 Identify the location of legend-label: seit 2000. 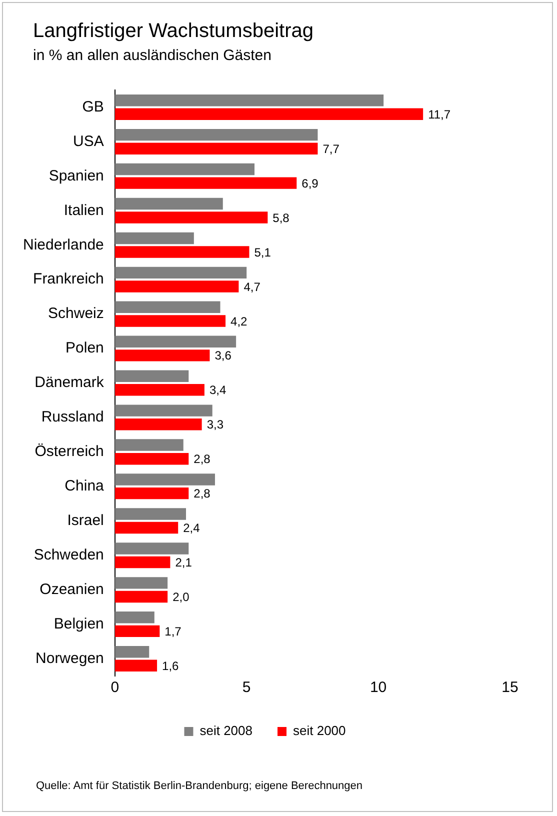
(319, 730).